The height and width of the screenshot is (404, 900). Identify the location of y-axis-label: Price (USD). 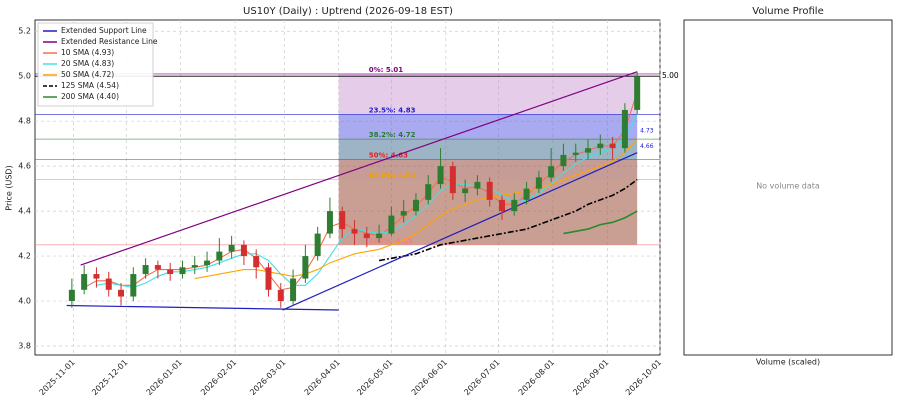
(9, 187).